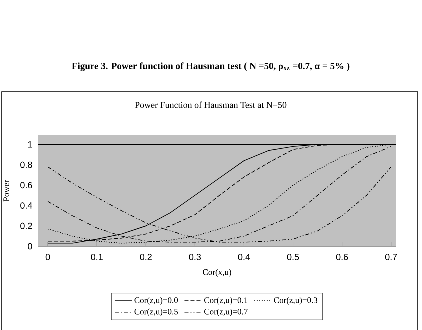 This screenshot has width=422, height=330. Describe the element at coordinates (26, 205) in the screenshot. I see `y-tick-label: 0.4` at that location.